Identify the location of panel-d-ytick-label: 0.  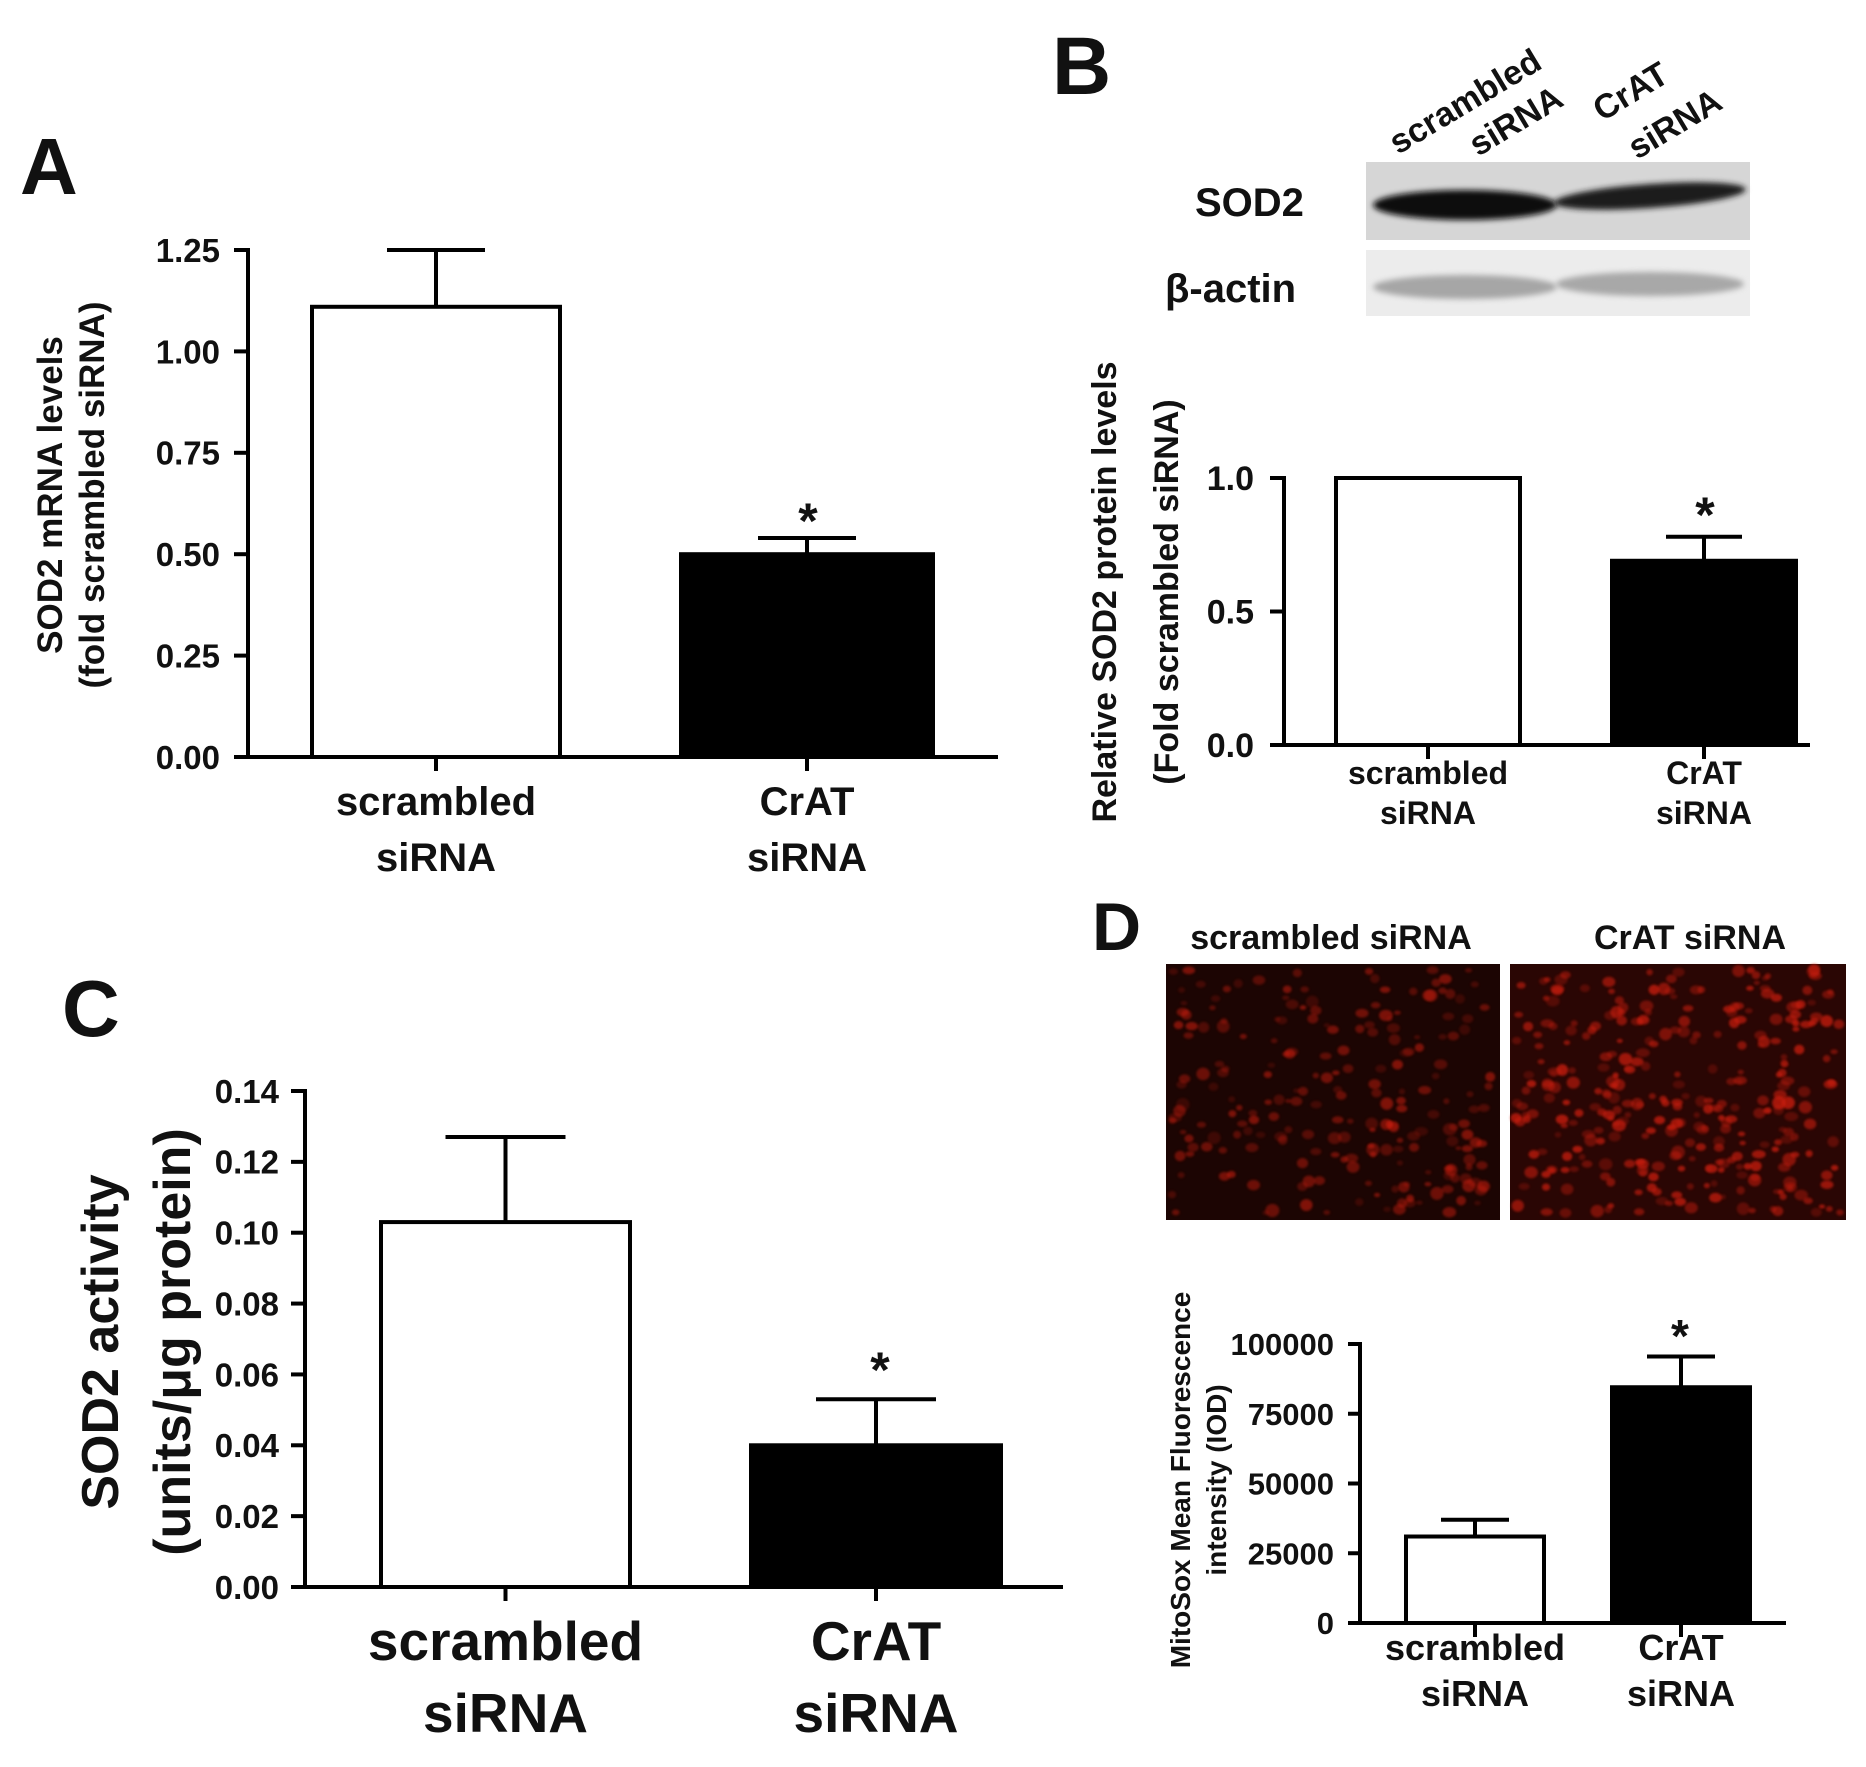
(1325, 1623).